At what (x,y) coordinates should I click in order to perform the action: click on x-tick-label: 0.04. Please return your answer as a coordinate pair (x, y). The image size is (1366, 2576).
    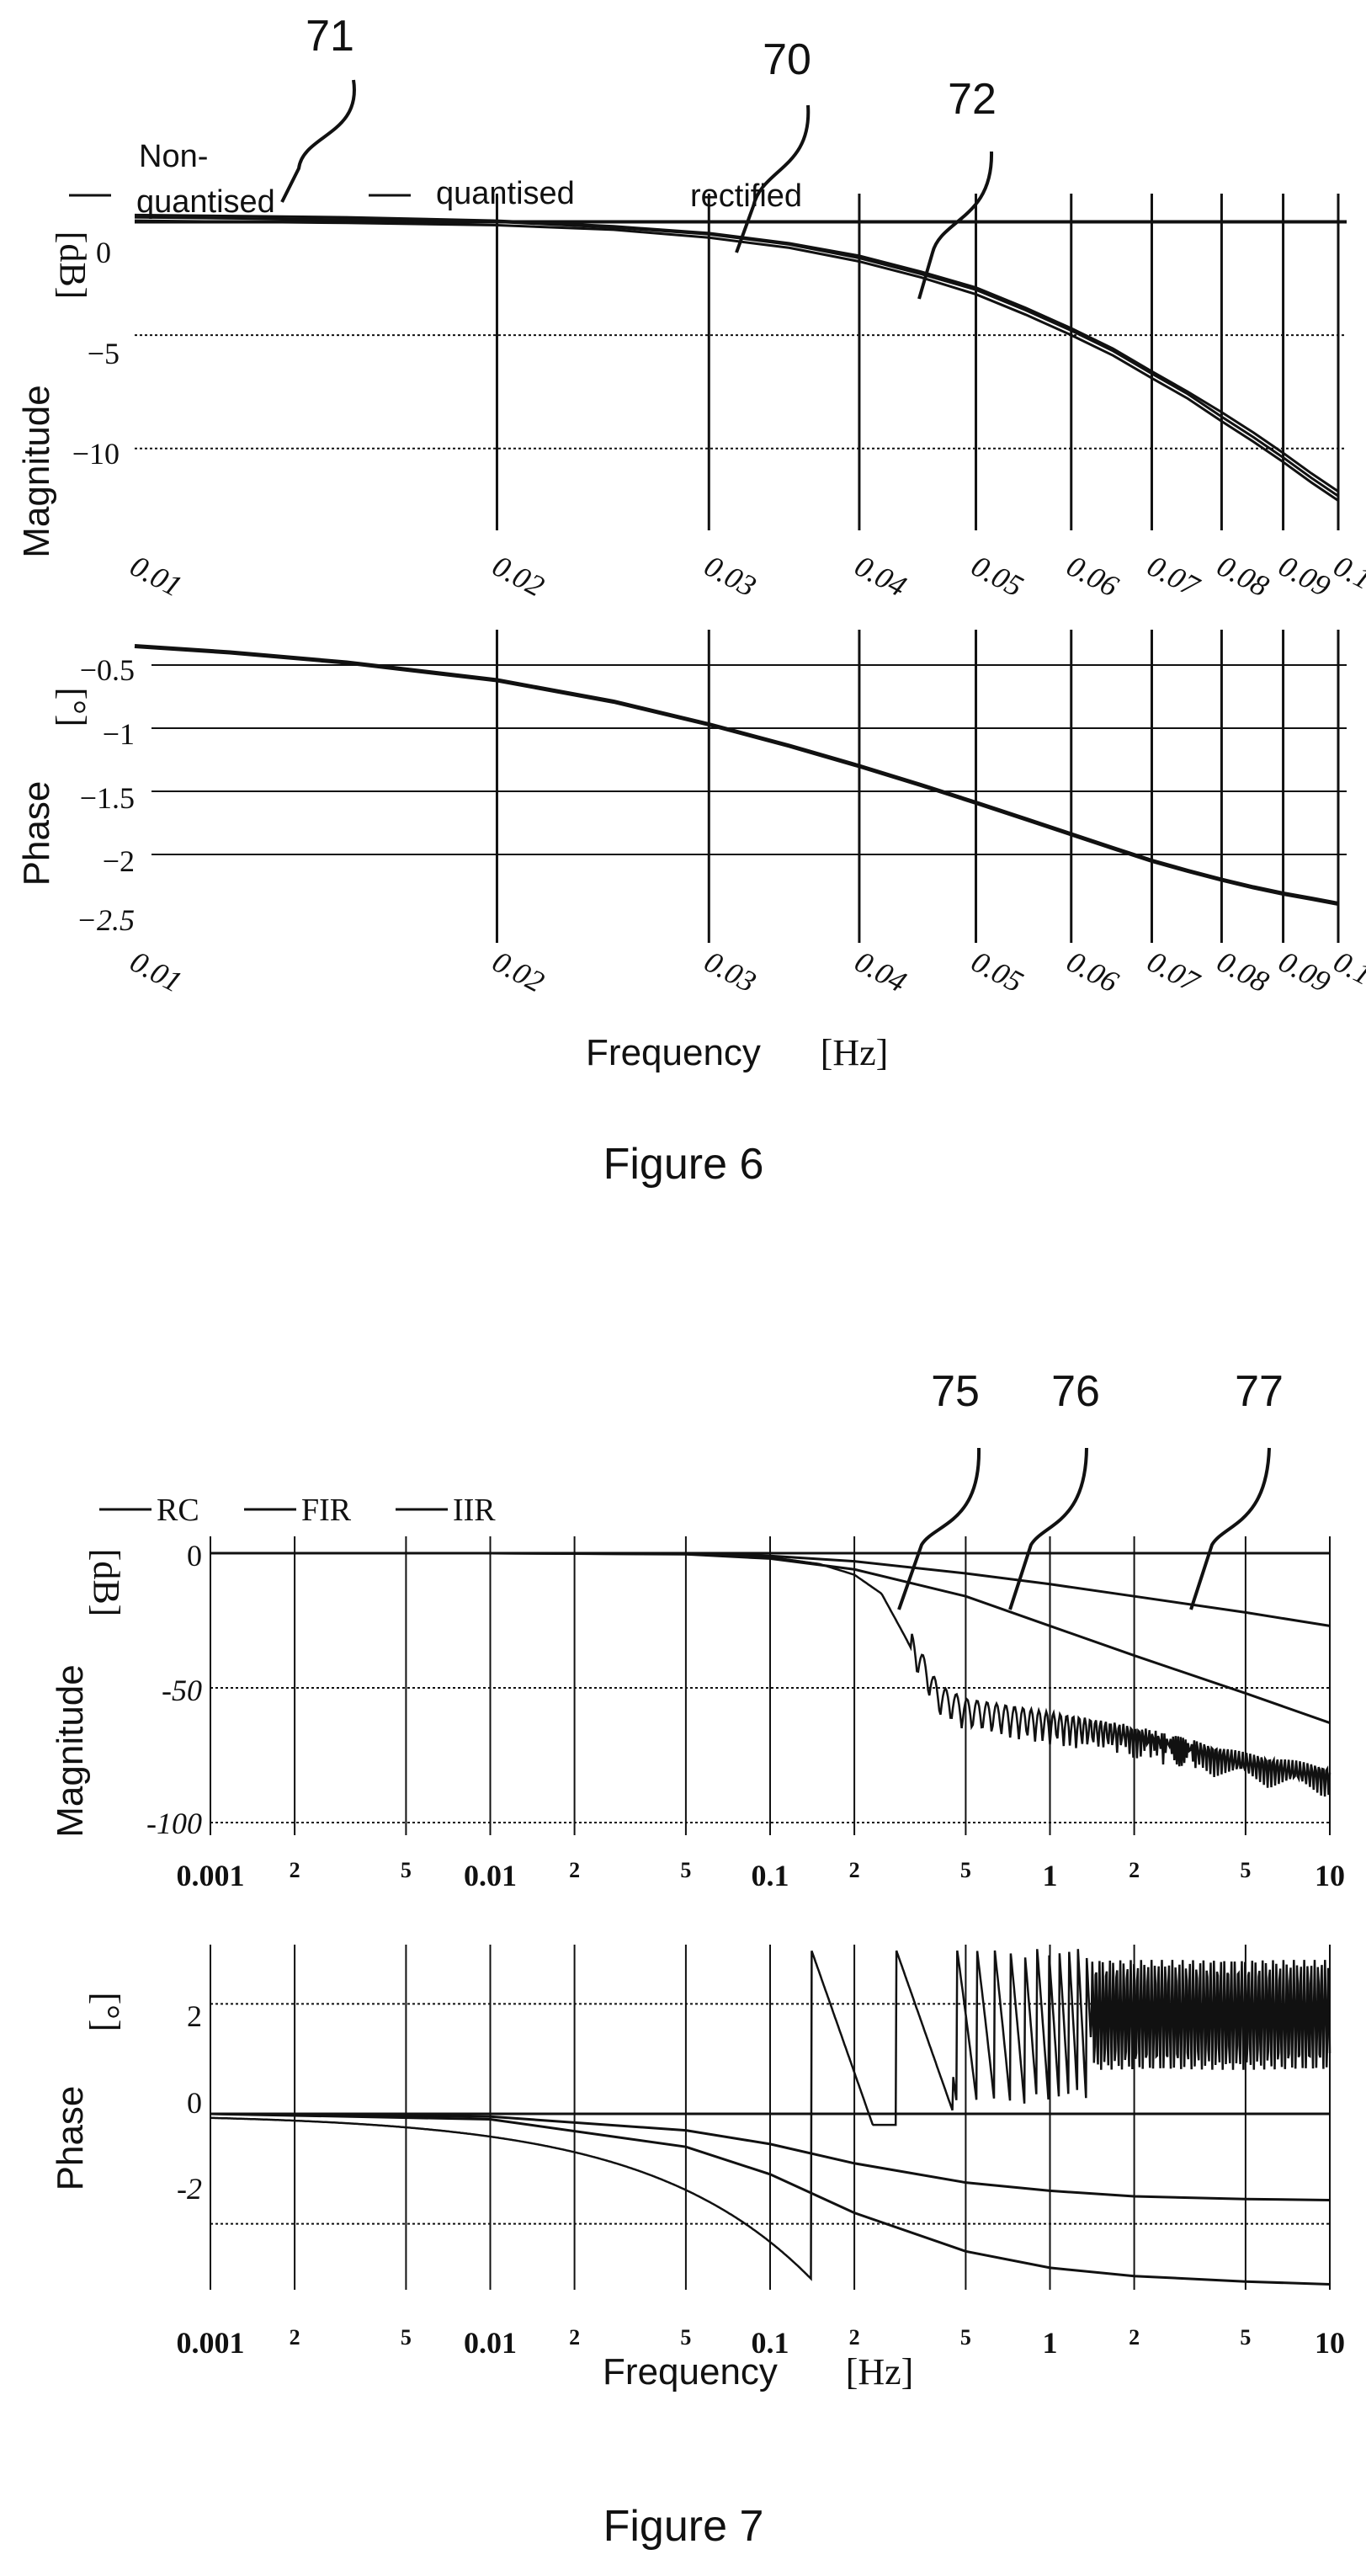
    Looking at the image, I should click on (880, 972).